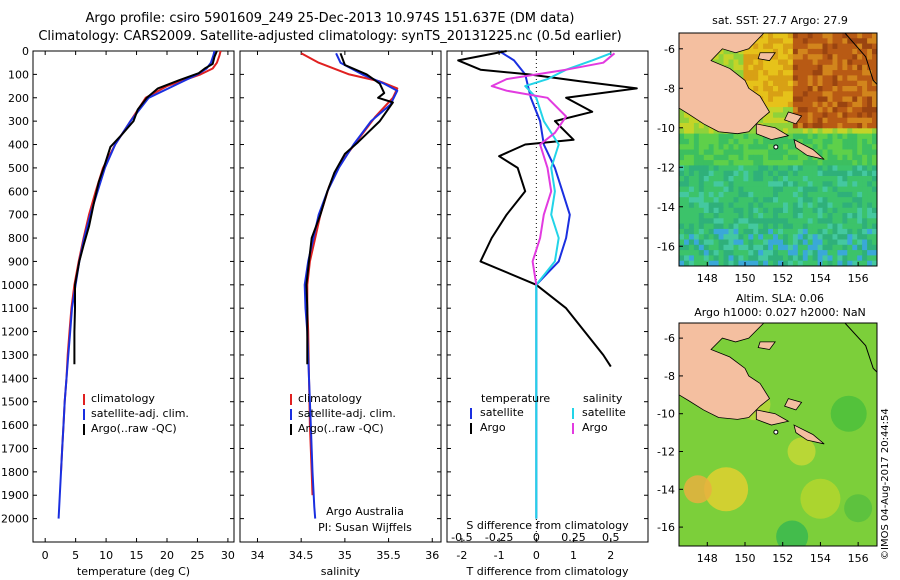  What do you see at coordinates (18, 121) in the screenshot?
I see `temperature-profile-ytick-label: 300` at bounding box center [18, 121].